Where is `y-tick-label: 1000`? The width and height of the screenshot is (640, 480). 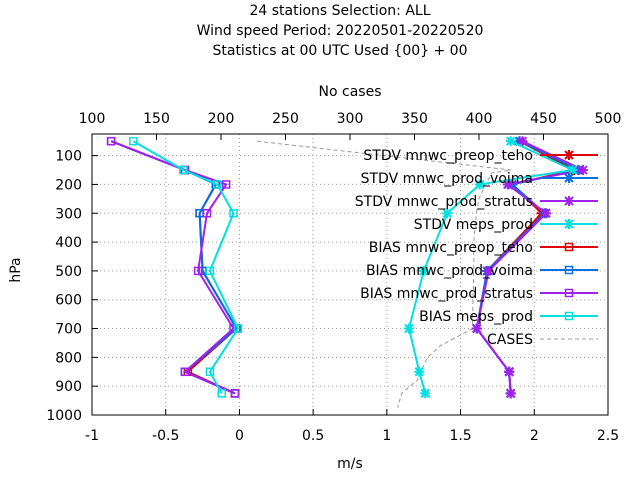 y-tick-label: 1000 is located at coordinates (64, 416).